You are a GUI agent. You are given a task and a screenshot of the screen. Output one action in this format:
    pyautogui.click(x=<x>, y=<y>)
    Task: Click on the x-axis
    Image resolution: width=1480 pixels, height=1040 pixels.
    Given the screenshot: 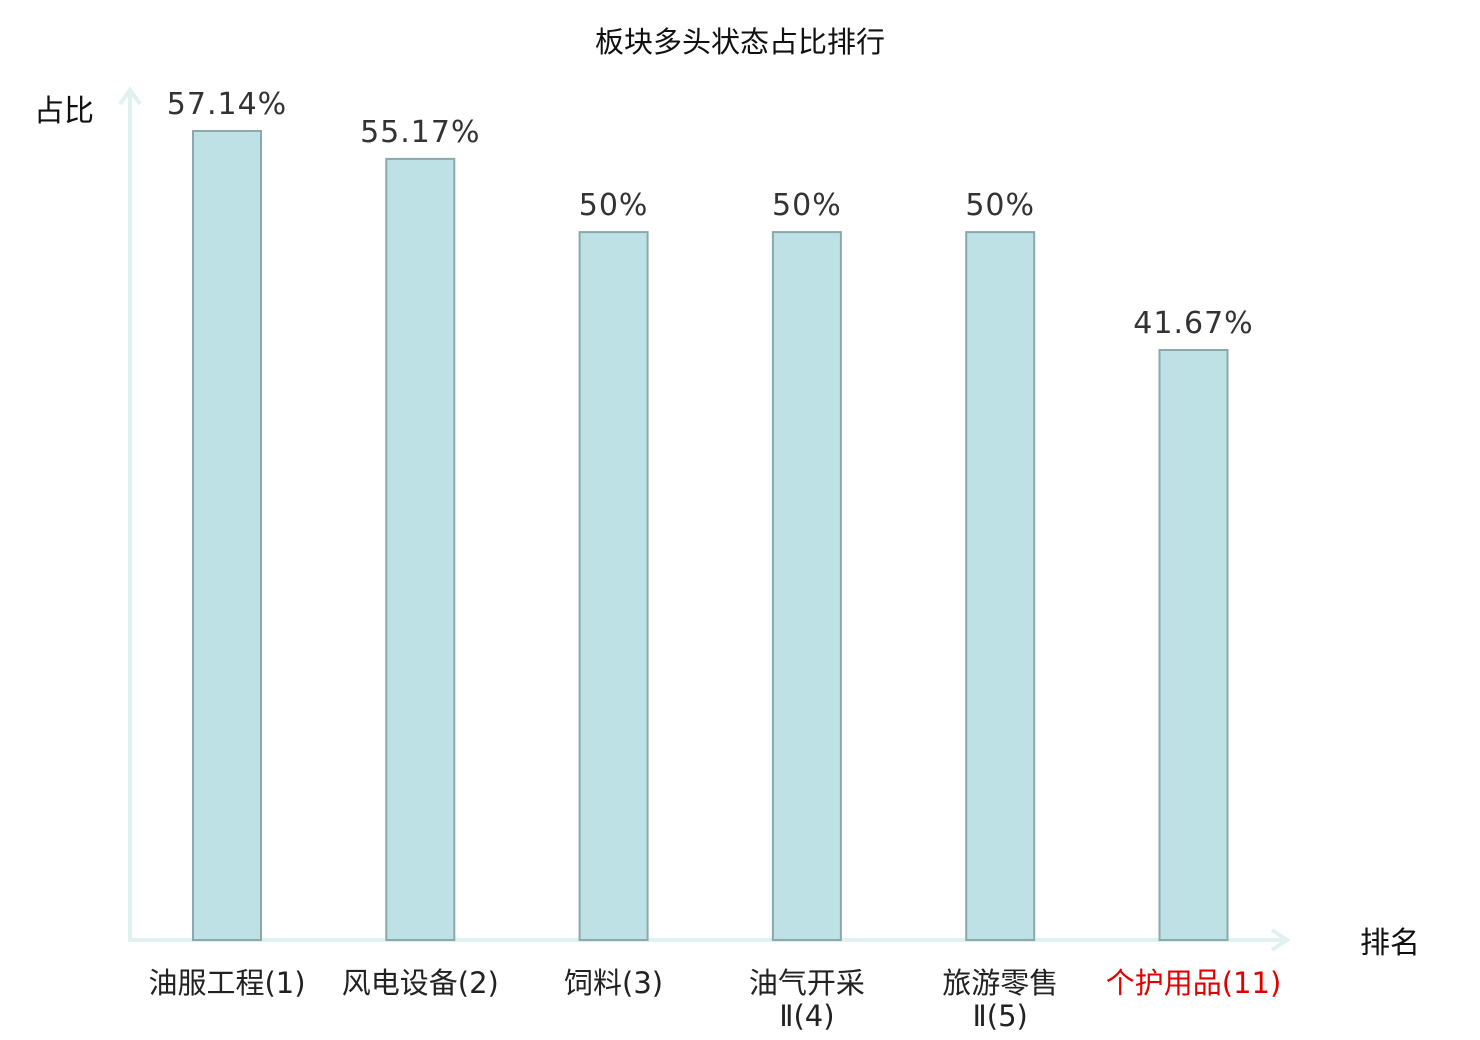 What is the action you would take?
    pyautogui.click(x=709, y=940)
    